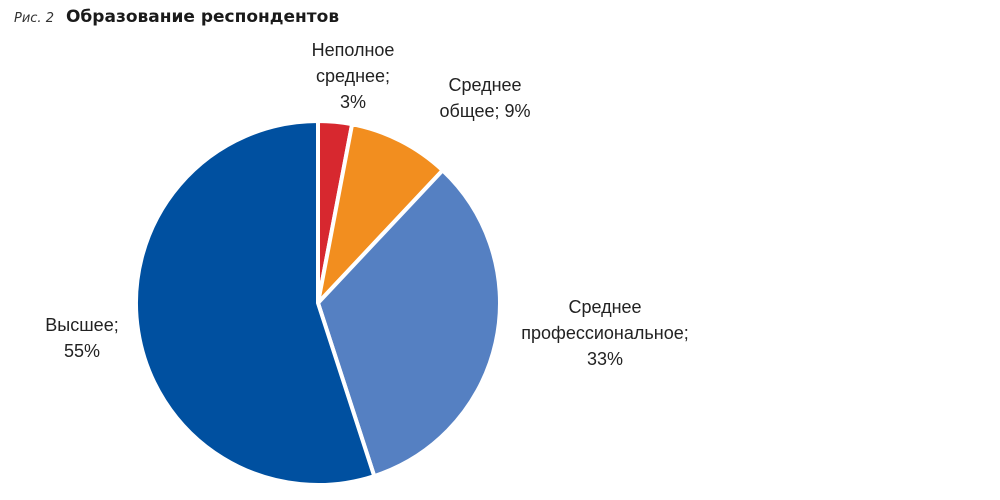 The image size is (1000, 500). I want to click on figure-header: Рис. 2 Образование респондентов, so click(176, 19).